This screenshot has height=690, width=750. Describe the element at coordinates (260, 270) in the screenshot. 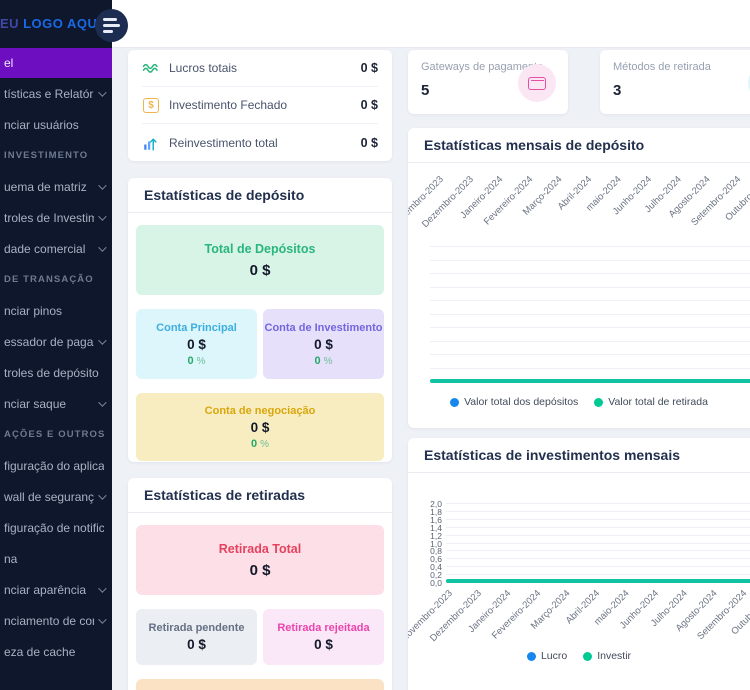

I see `total-deposits-value: 0 $` at that location.